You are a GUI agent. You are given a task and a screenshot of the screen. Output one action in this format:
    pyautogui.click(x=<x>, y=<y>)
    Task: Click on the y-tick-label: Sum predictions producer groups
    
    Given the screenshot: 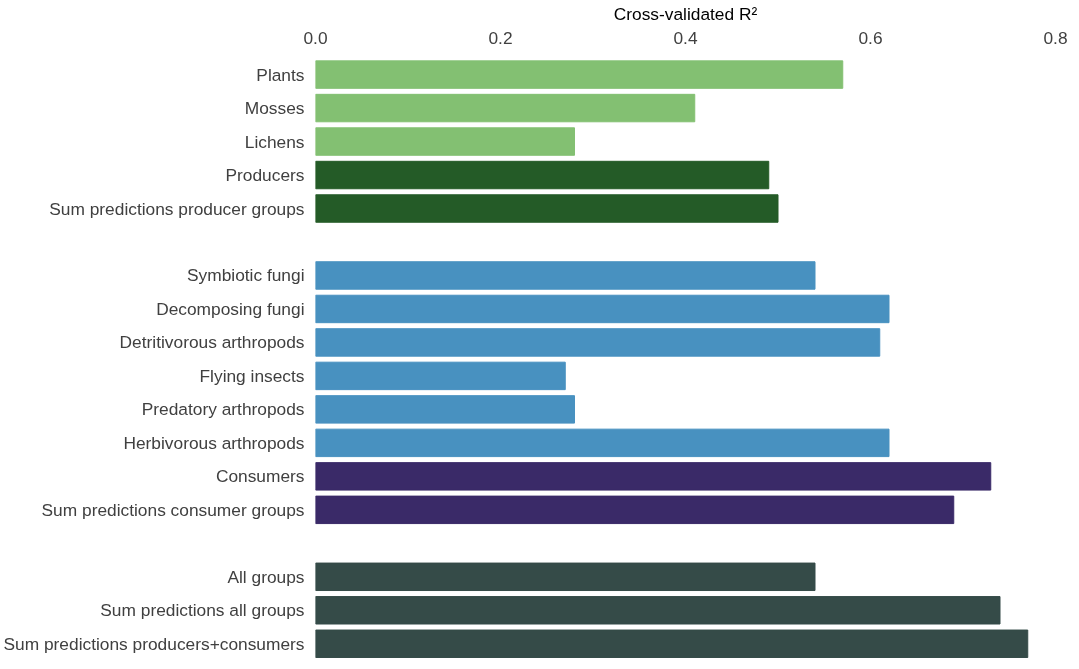 What is the action you would take?
    pyautogui.click(x=177, y=208)
    